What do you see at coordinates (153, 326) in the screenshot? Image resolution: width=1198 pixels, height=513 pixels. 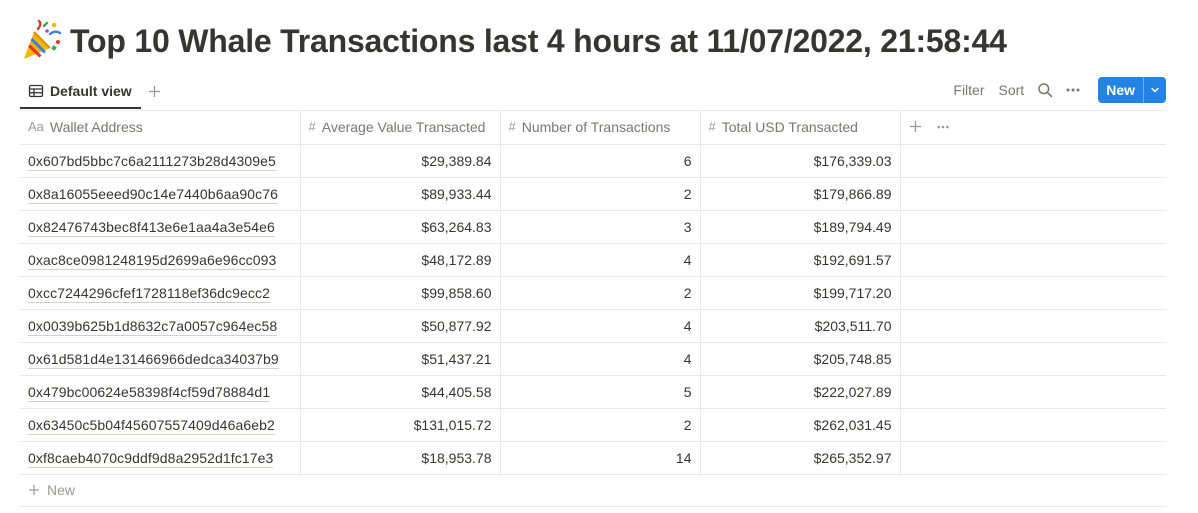 I see `wallet-address: 0x0039b625b1d8632c7a0057c964ec58` at bounding box center [153, 326].